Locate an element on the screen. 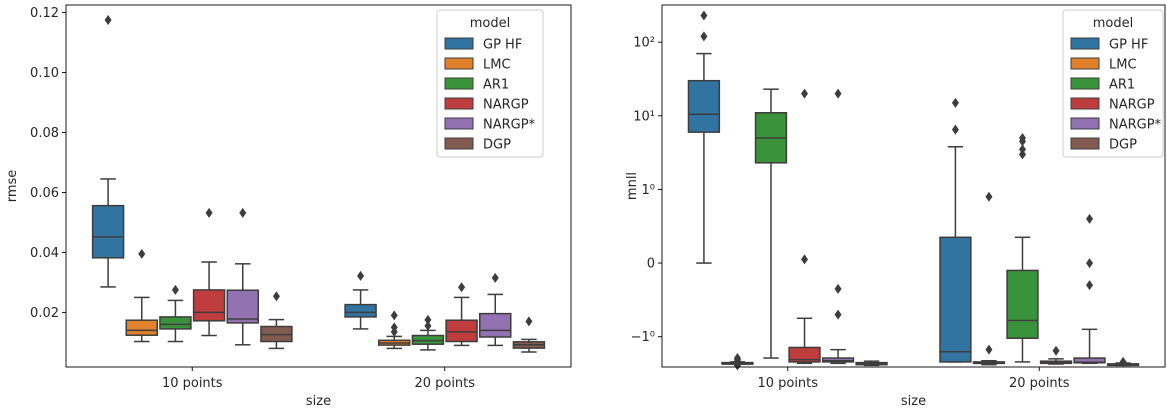 The width and height of the screenshot is (1167, 410). legend-entry: AR1 is located at coordinates (496, 85).